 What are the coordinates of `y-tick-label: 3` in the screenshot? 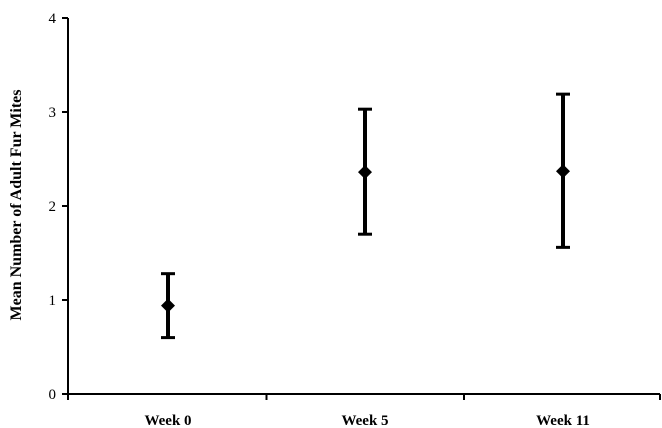 It's located at (53, 113).